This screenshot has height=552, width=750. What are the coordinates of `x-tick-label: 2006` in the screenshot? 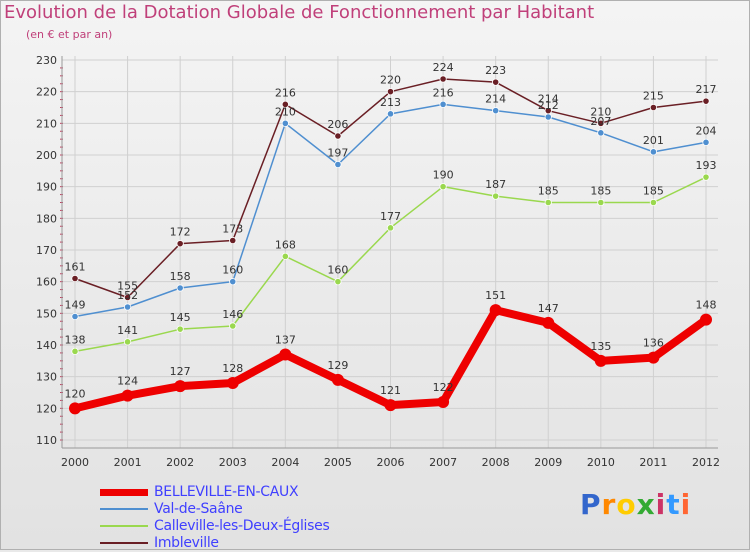 It's located at (391, 462).